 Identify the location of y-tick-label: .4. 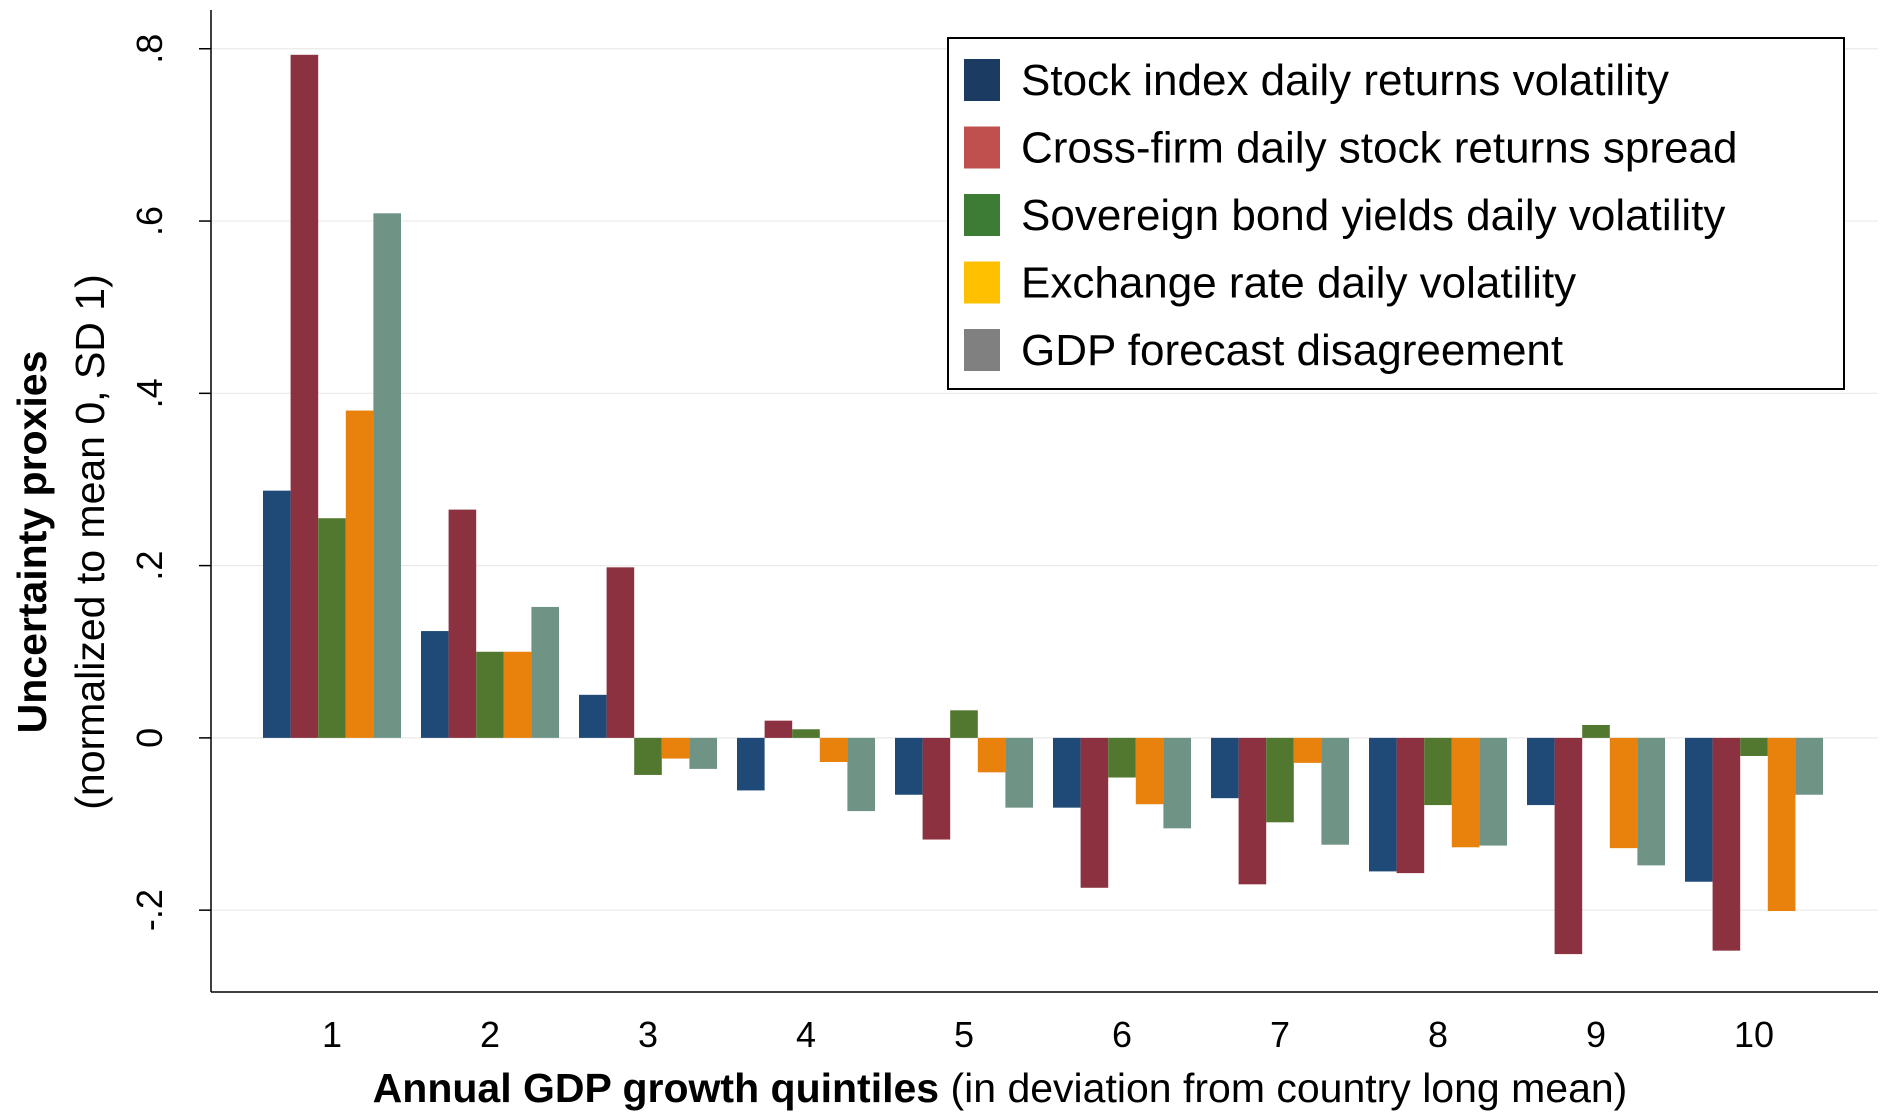
(149, 393).